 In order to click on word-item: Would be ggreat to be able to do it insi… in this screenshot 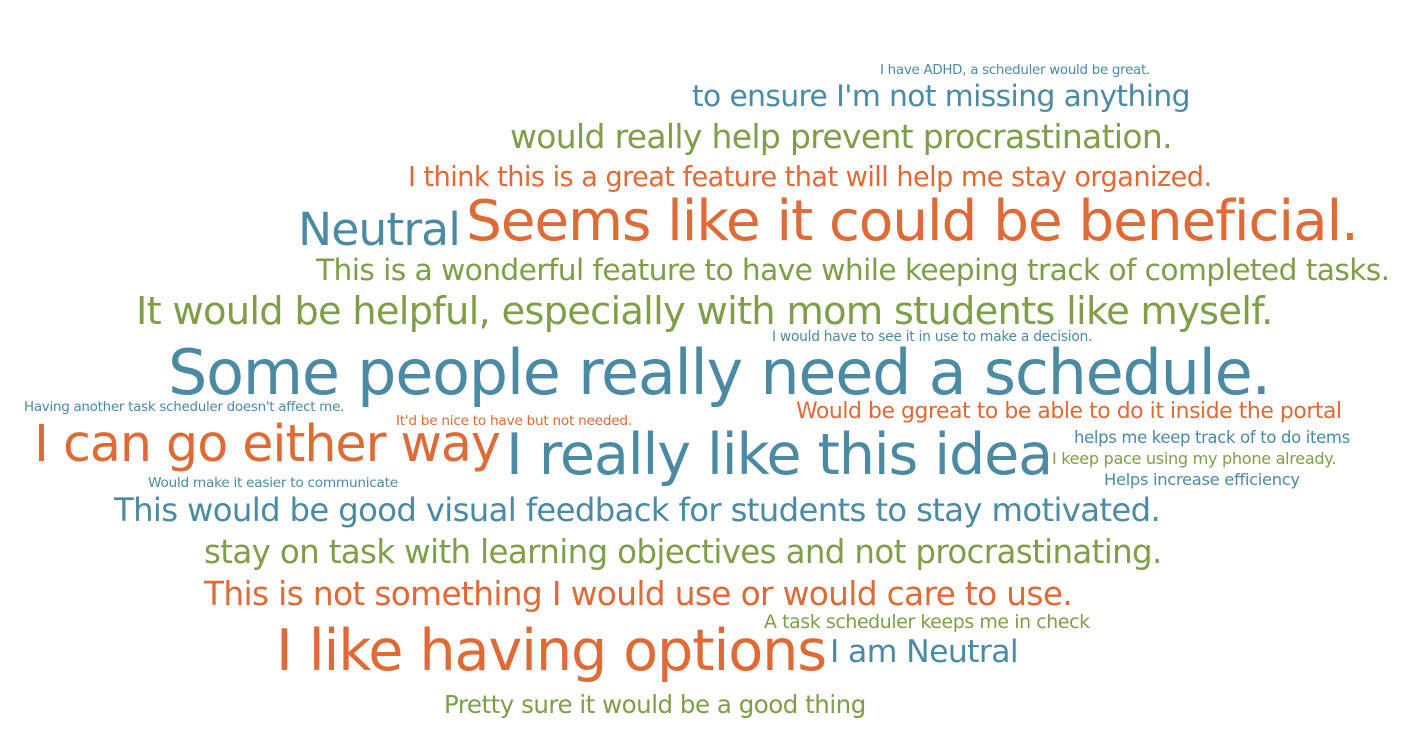, I will do `click(1069, 412)`.